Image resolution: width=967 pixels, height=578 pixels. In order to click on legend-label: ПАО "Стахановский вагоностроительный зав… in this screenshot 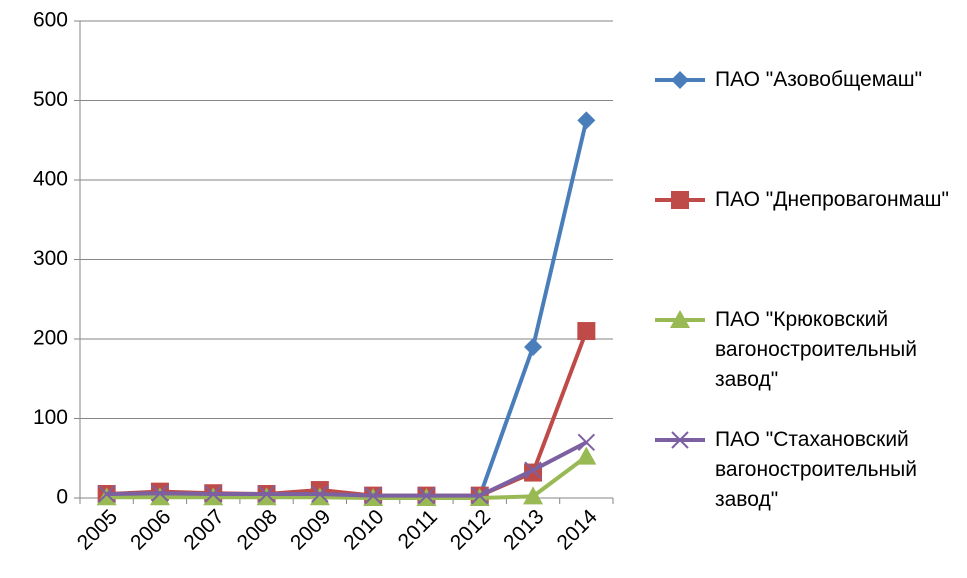, I will do `click(816, 469)`.